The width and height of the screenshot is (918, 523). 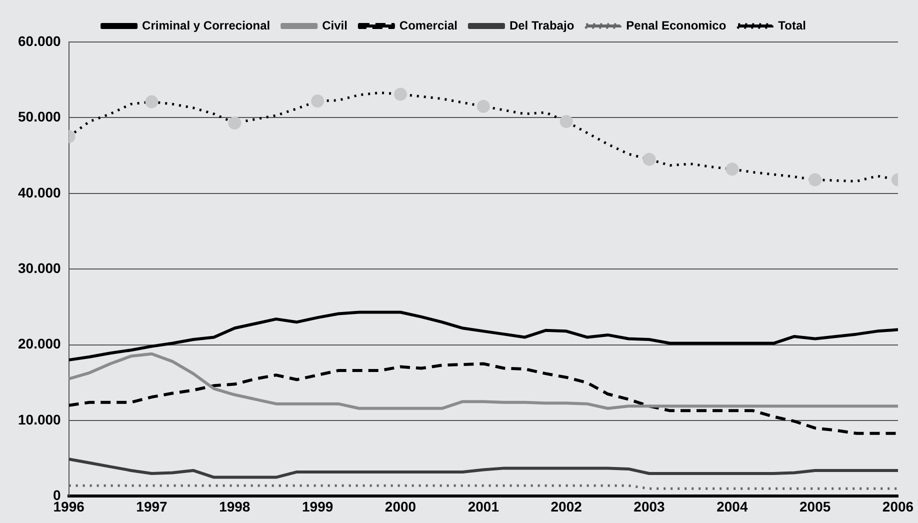 What do you see at coordinates (234, 506) in the screenshot?
I see `x-tick-label: 1998` at bounding box center [234, 506].